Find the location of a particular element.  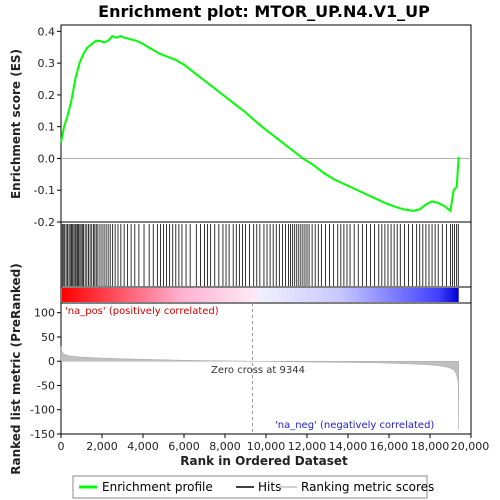

rank-y-tick-label: 0 is located at coordinates (51, 361).